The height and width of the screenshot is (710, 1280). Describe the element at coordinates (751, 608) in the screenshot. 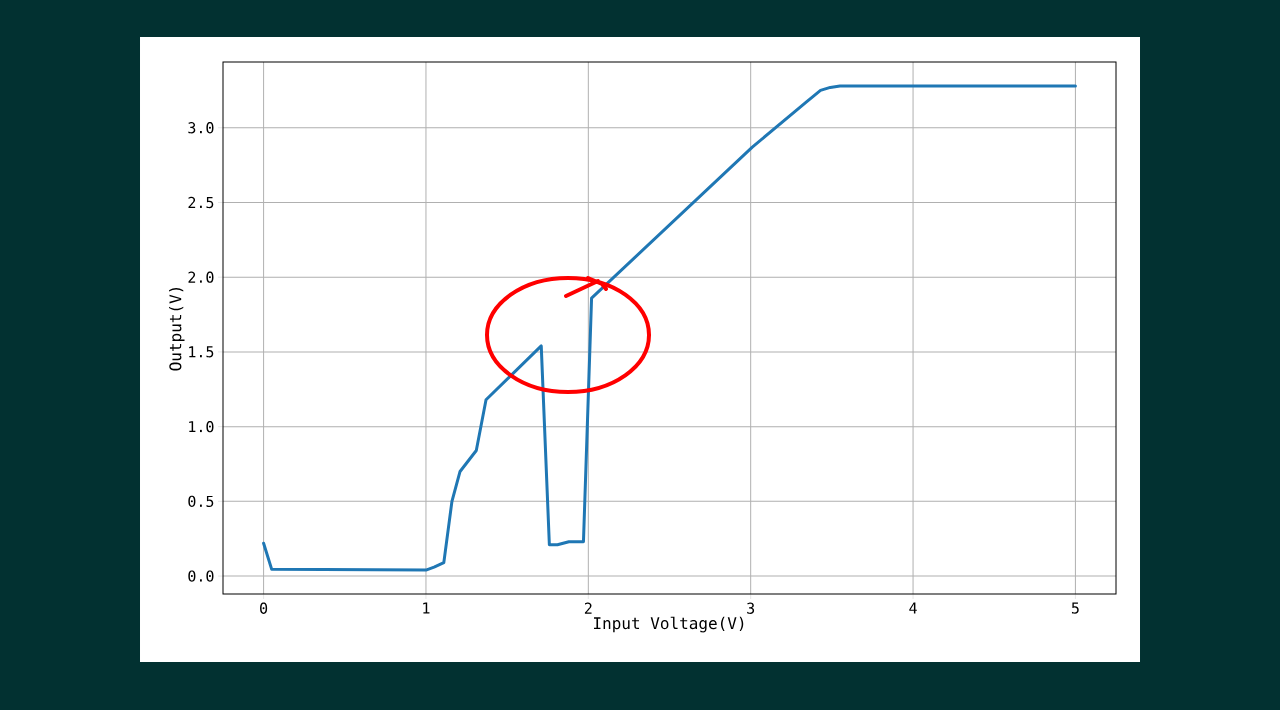

I see `x-tick-label: 3` at that location.